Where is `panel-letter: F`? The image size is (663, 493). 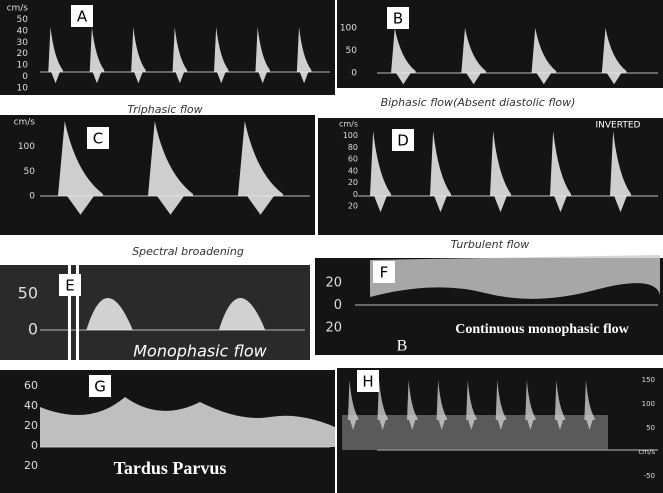
panel-letter: F is located at coordinates (384, 273).